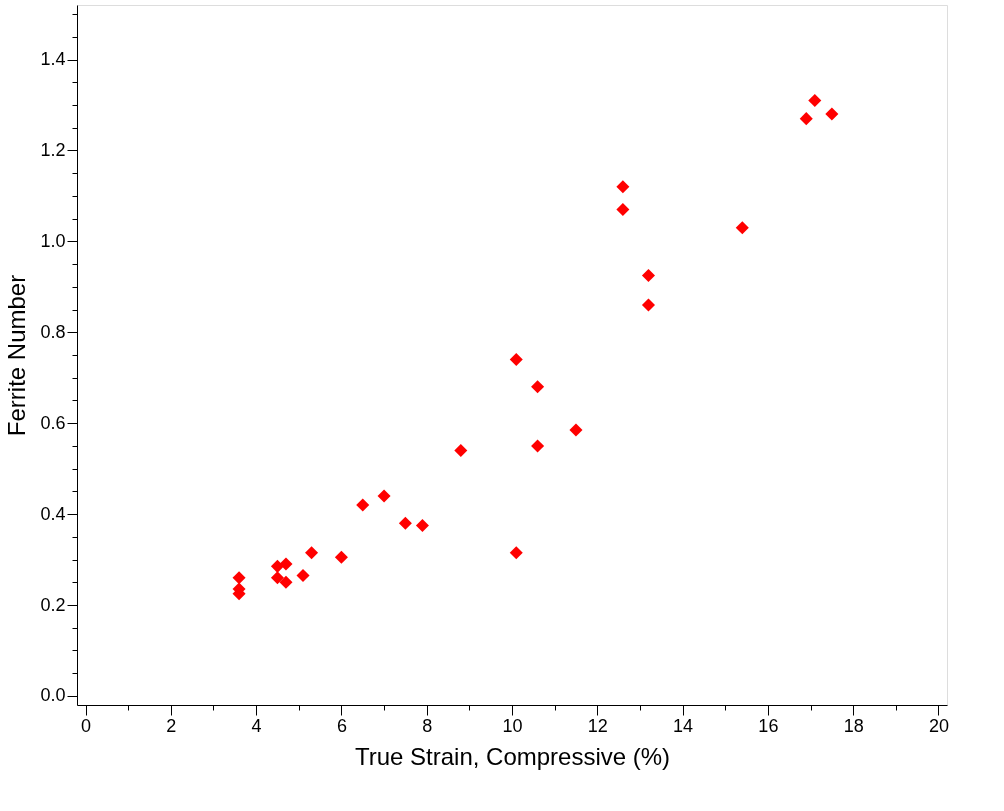  Describe the element at coordinates (512, 756) in the screenshot. I see `x-axis-title: True Strain, Compressive (%)` at that location.